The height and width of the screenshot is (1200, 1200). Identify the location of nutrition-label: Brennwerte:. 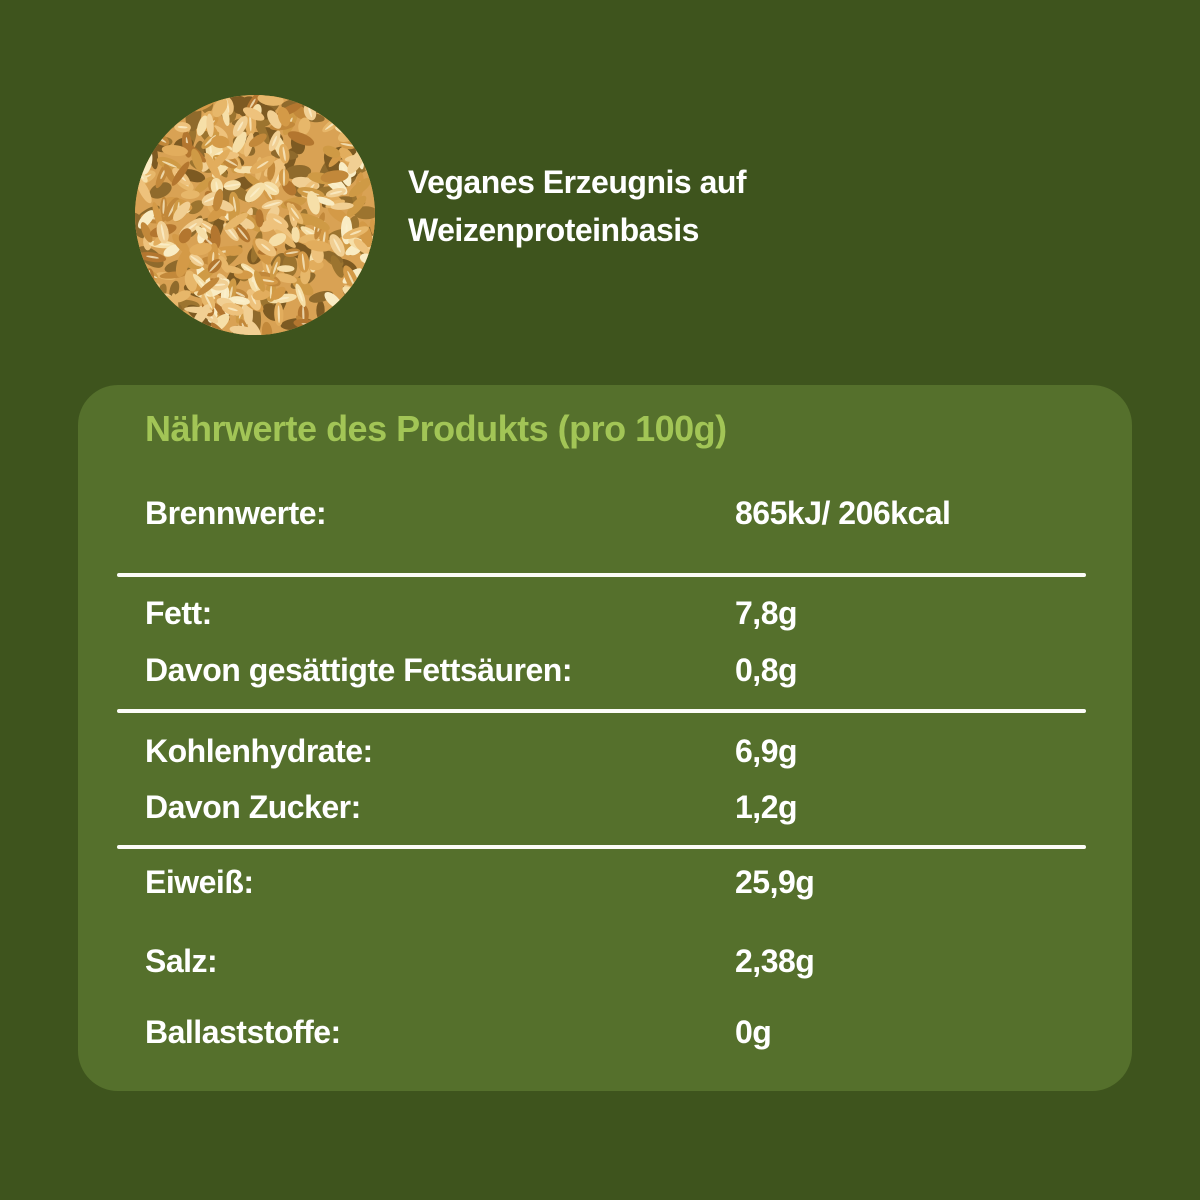
(236, 513).